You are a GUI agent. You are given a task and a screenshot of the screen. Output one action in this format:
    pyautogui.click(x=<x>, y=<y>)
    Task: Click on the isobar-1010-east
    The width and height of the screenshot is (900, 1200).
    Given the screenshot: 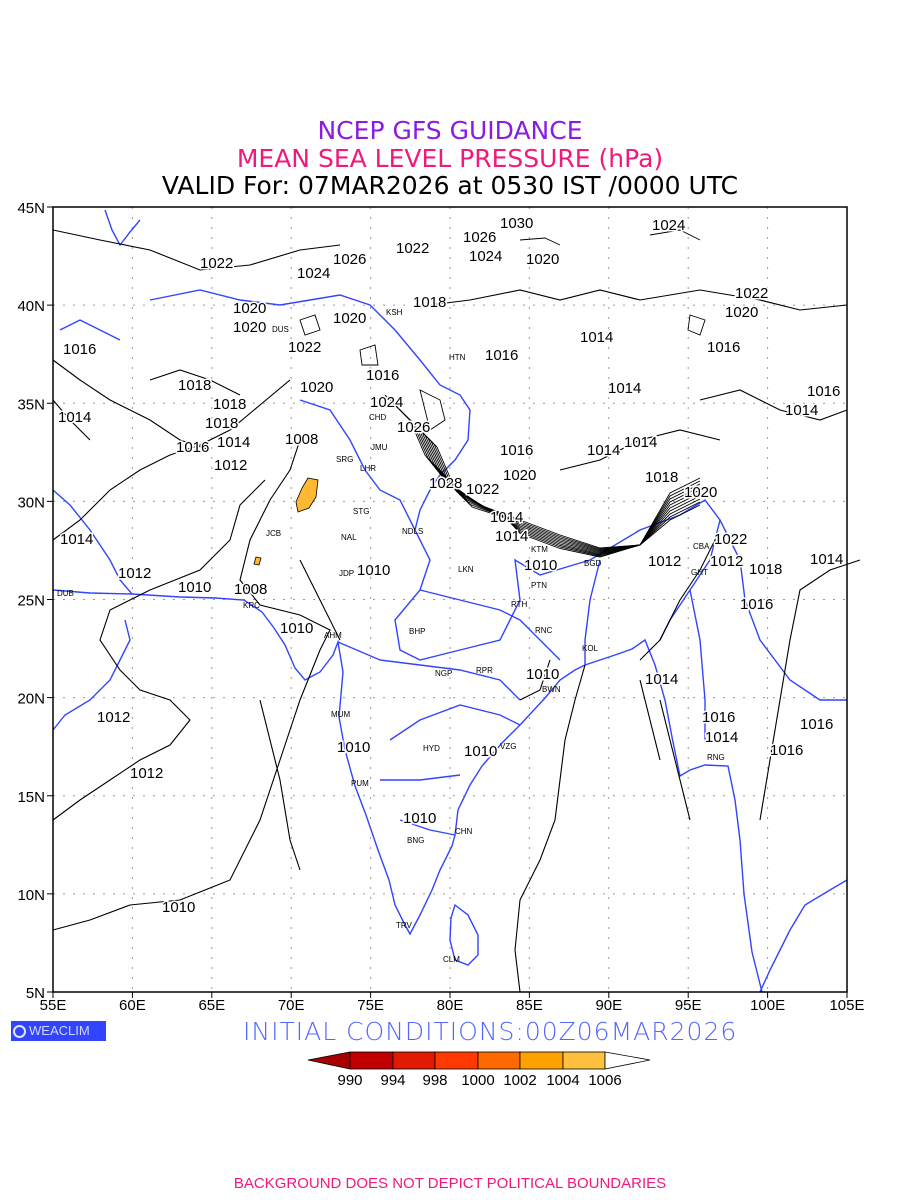 What is the action you would take?
    pyautogui.click(x=687, y=776)
    